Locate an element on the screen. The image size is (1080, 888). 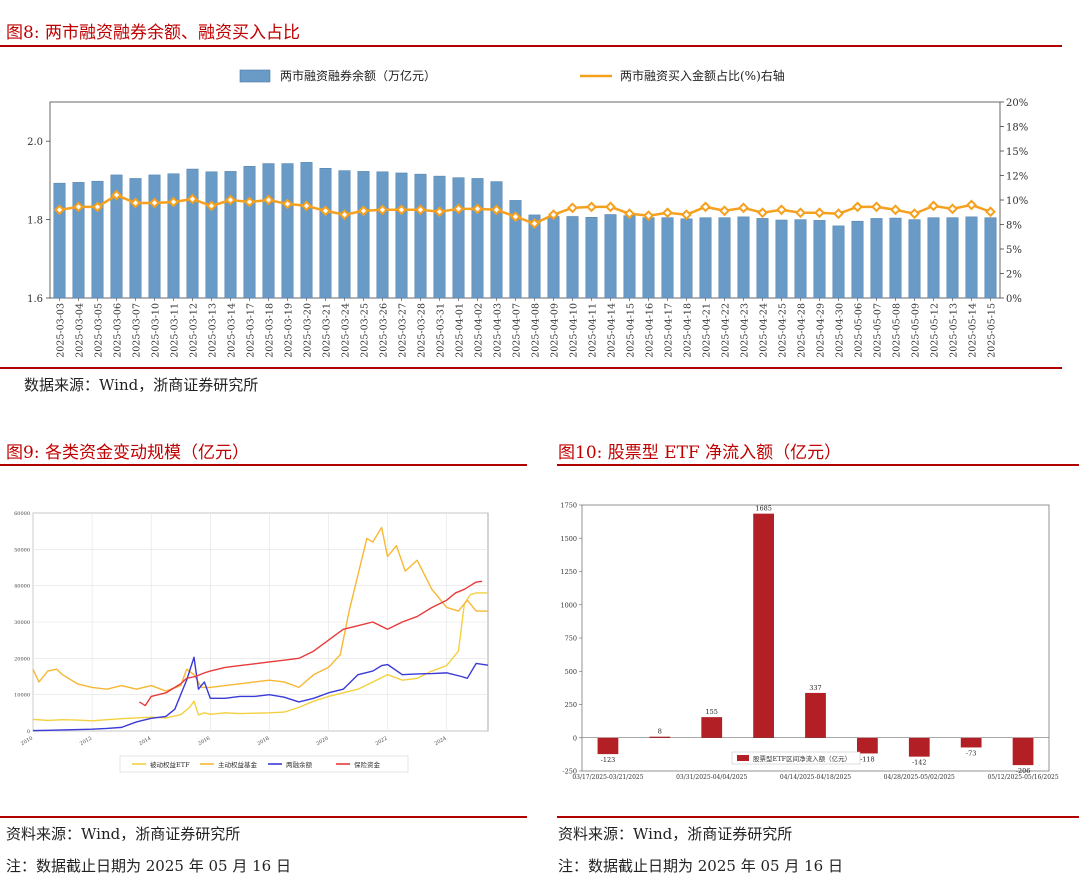
x-axis-tick-label: 2025-05-13 is located at coordinates (954, 330).